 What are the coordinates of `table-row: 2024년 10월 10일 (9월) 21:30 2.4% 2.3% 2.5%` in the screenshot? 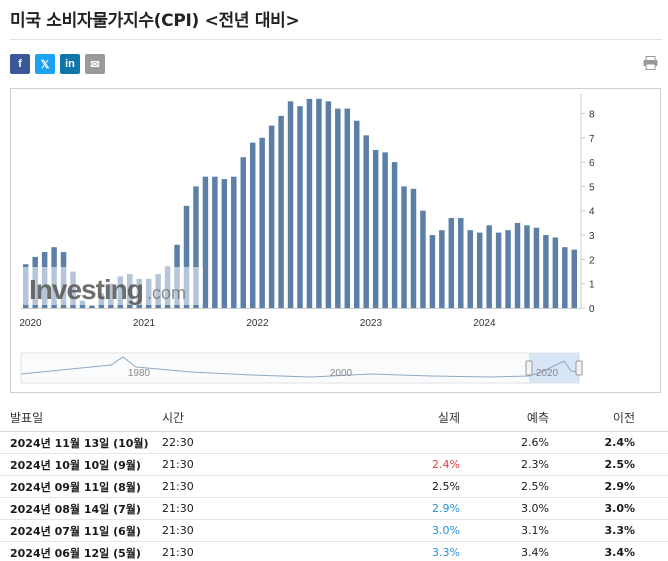 It's located at (334, 465).